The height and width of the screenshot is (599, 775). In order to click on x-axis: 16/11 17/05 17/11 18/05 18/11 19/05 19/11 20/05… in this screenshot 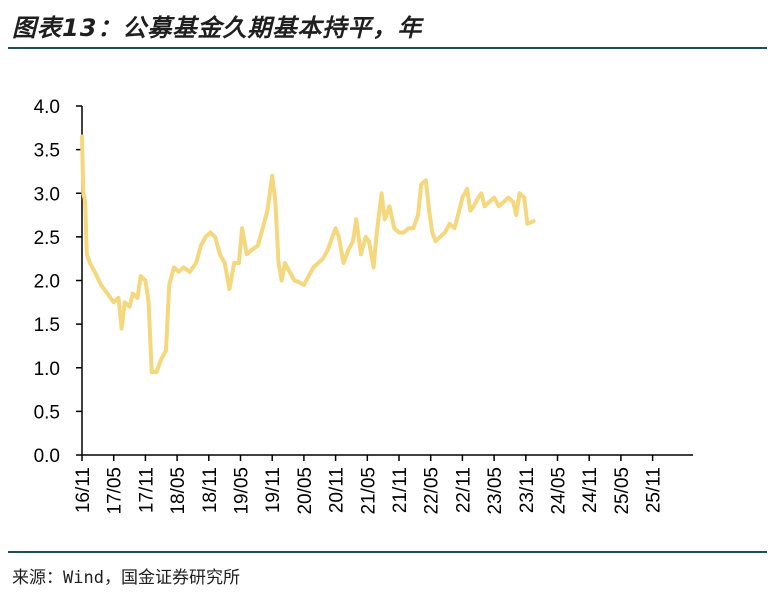, I will do `click(383, 484)`.